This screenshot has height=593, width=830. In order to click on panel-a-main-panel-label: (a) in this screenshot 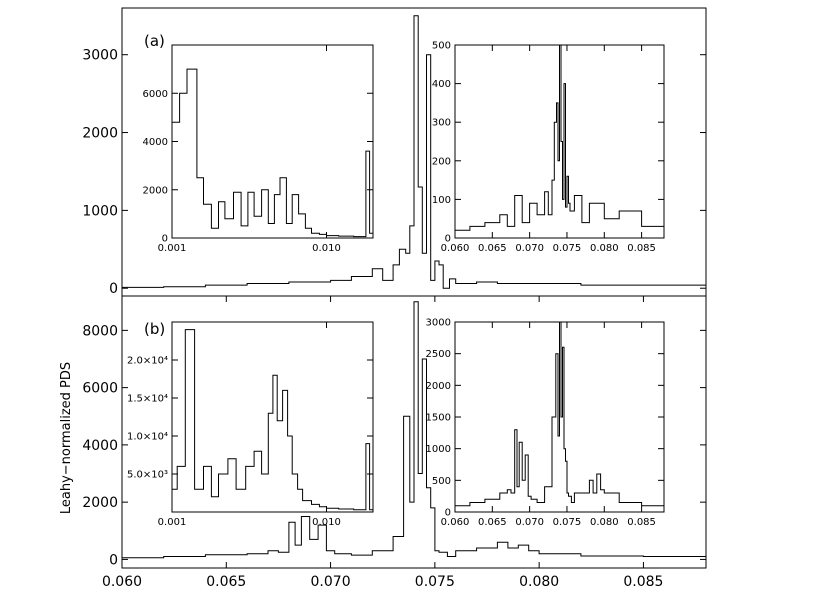, I will do `click(154, 41)`.